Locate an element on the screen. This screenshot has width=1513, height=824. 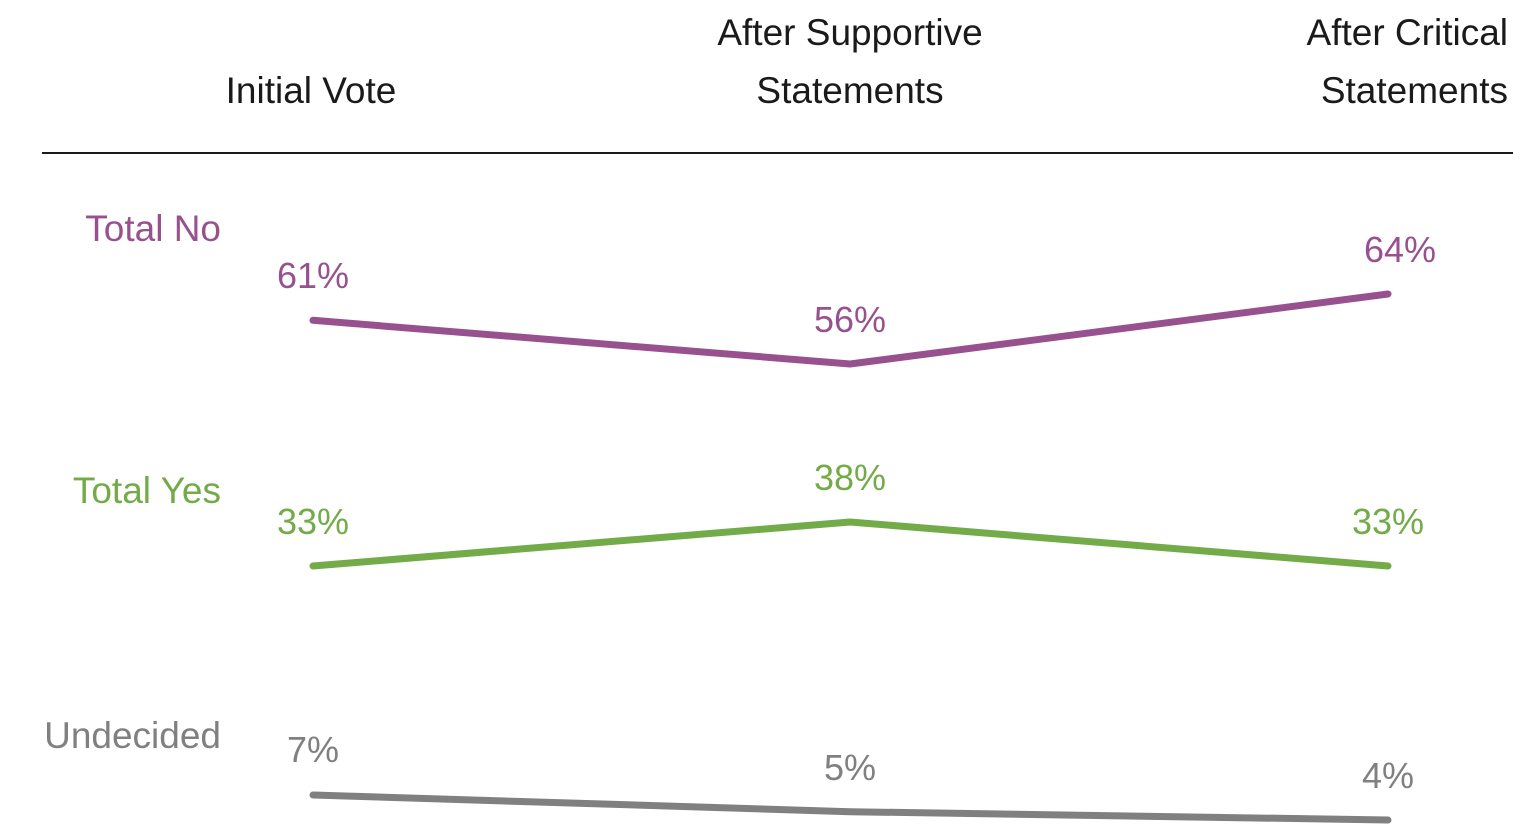
column-header-2-line-1: After Supportive is located at coordinates (849, 32).